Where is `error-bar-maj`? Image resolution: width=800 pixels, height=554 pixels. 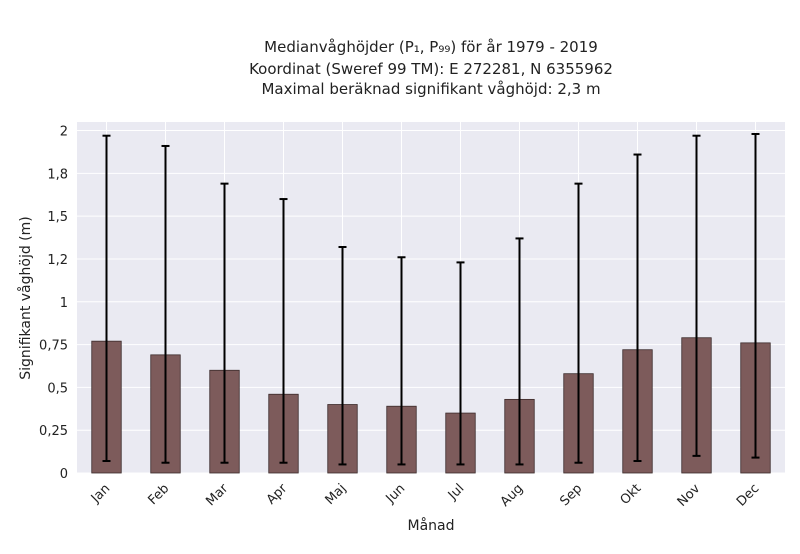 error-bar-maj is located at coordinates (342, 355).